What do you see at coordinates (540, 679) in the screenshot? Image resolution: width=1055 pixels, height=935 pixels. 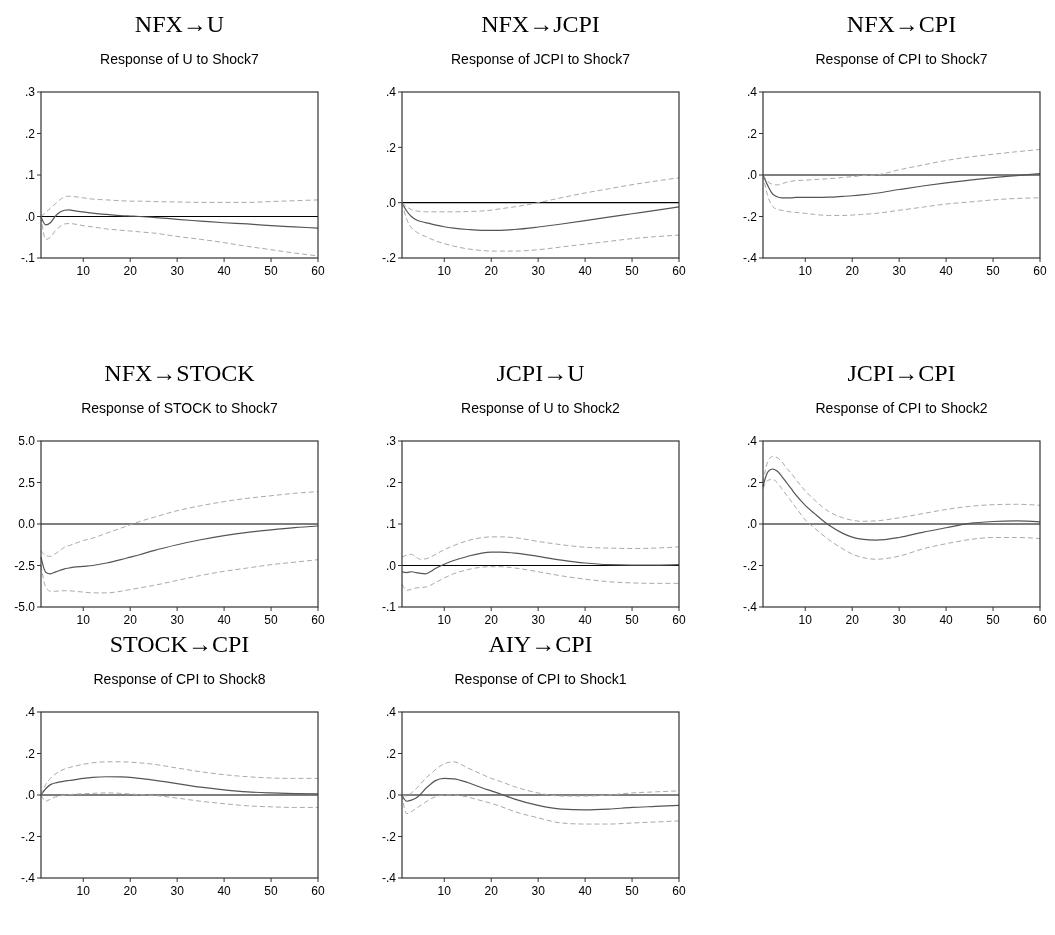 I see `chart-subtitle: Response of CPI to Shock1` at bounding box center [540, 679].